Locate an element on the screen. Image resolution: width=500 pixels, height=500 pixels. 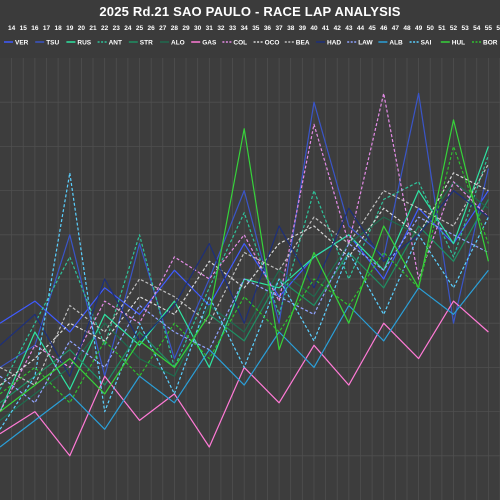
legend-label-hul: HUL is located at coordinates (458, 42).